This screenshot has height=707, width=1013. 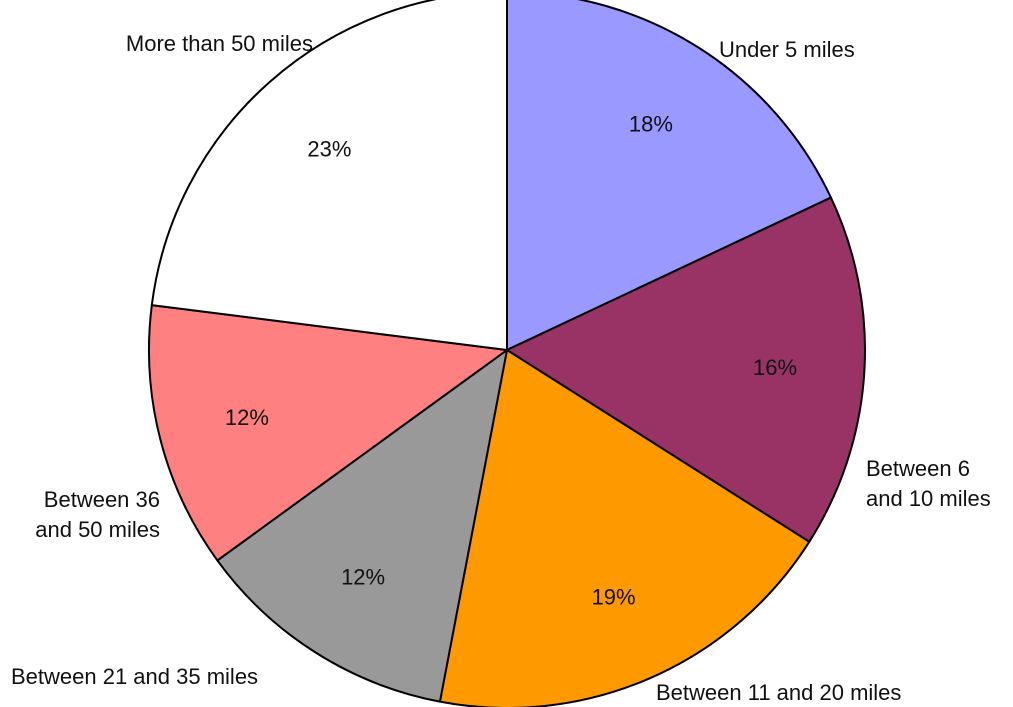 I want to click on slice-label-line: and 10 miles, so click(x=928, y=498).